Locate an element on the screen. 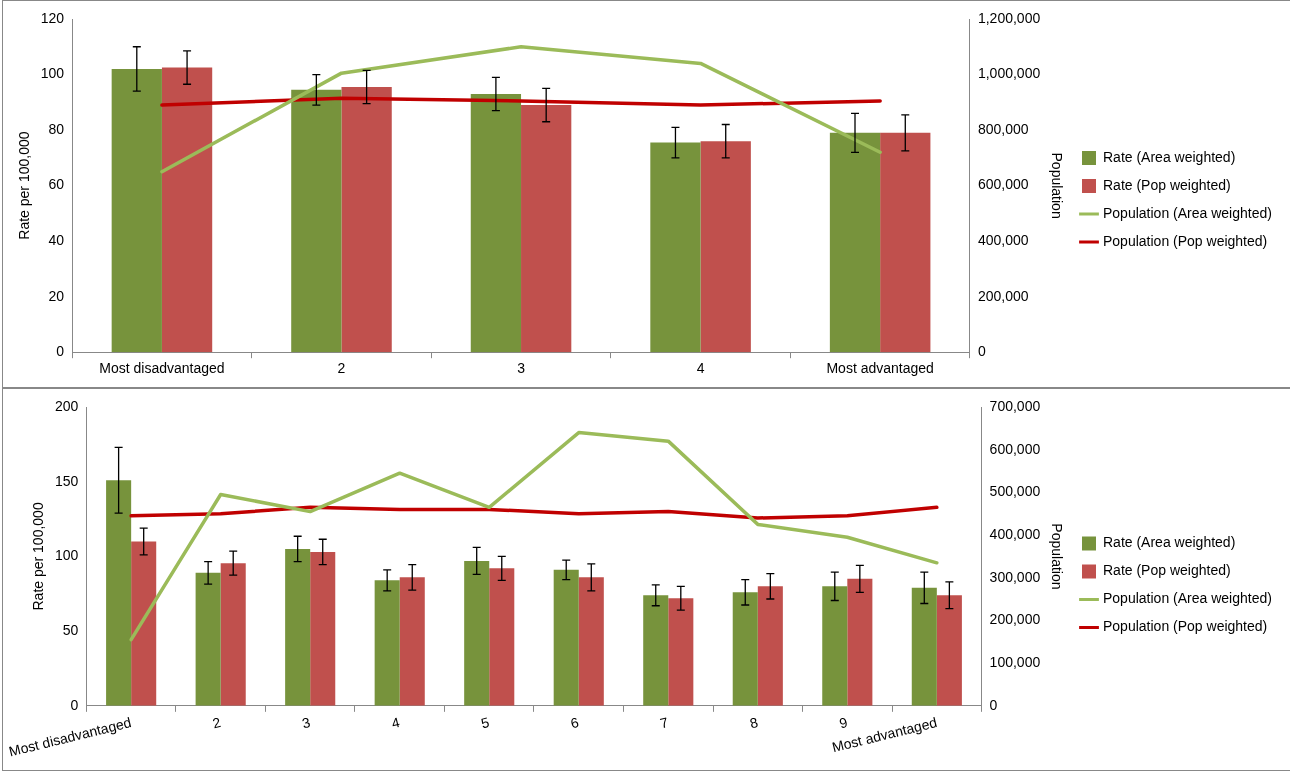 The image size is (1290, 780). x-tick-label: 6 is located at coordinates (575, 723).